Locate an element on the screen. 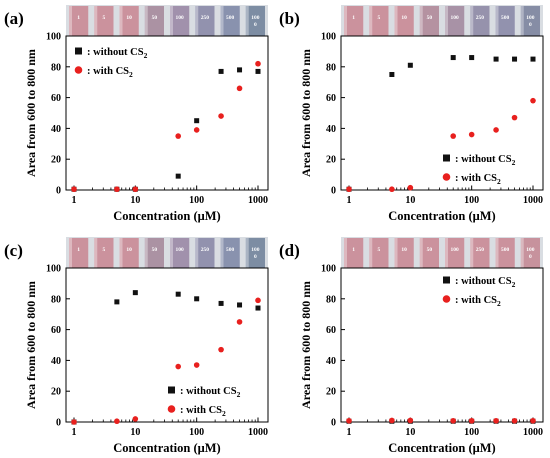 This screenshot has width=550, height=458. y-tick-label: 0 is located at coordinates (58, 191).